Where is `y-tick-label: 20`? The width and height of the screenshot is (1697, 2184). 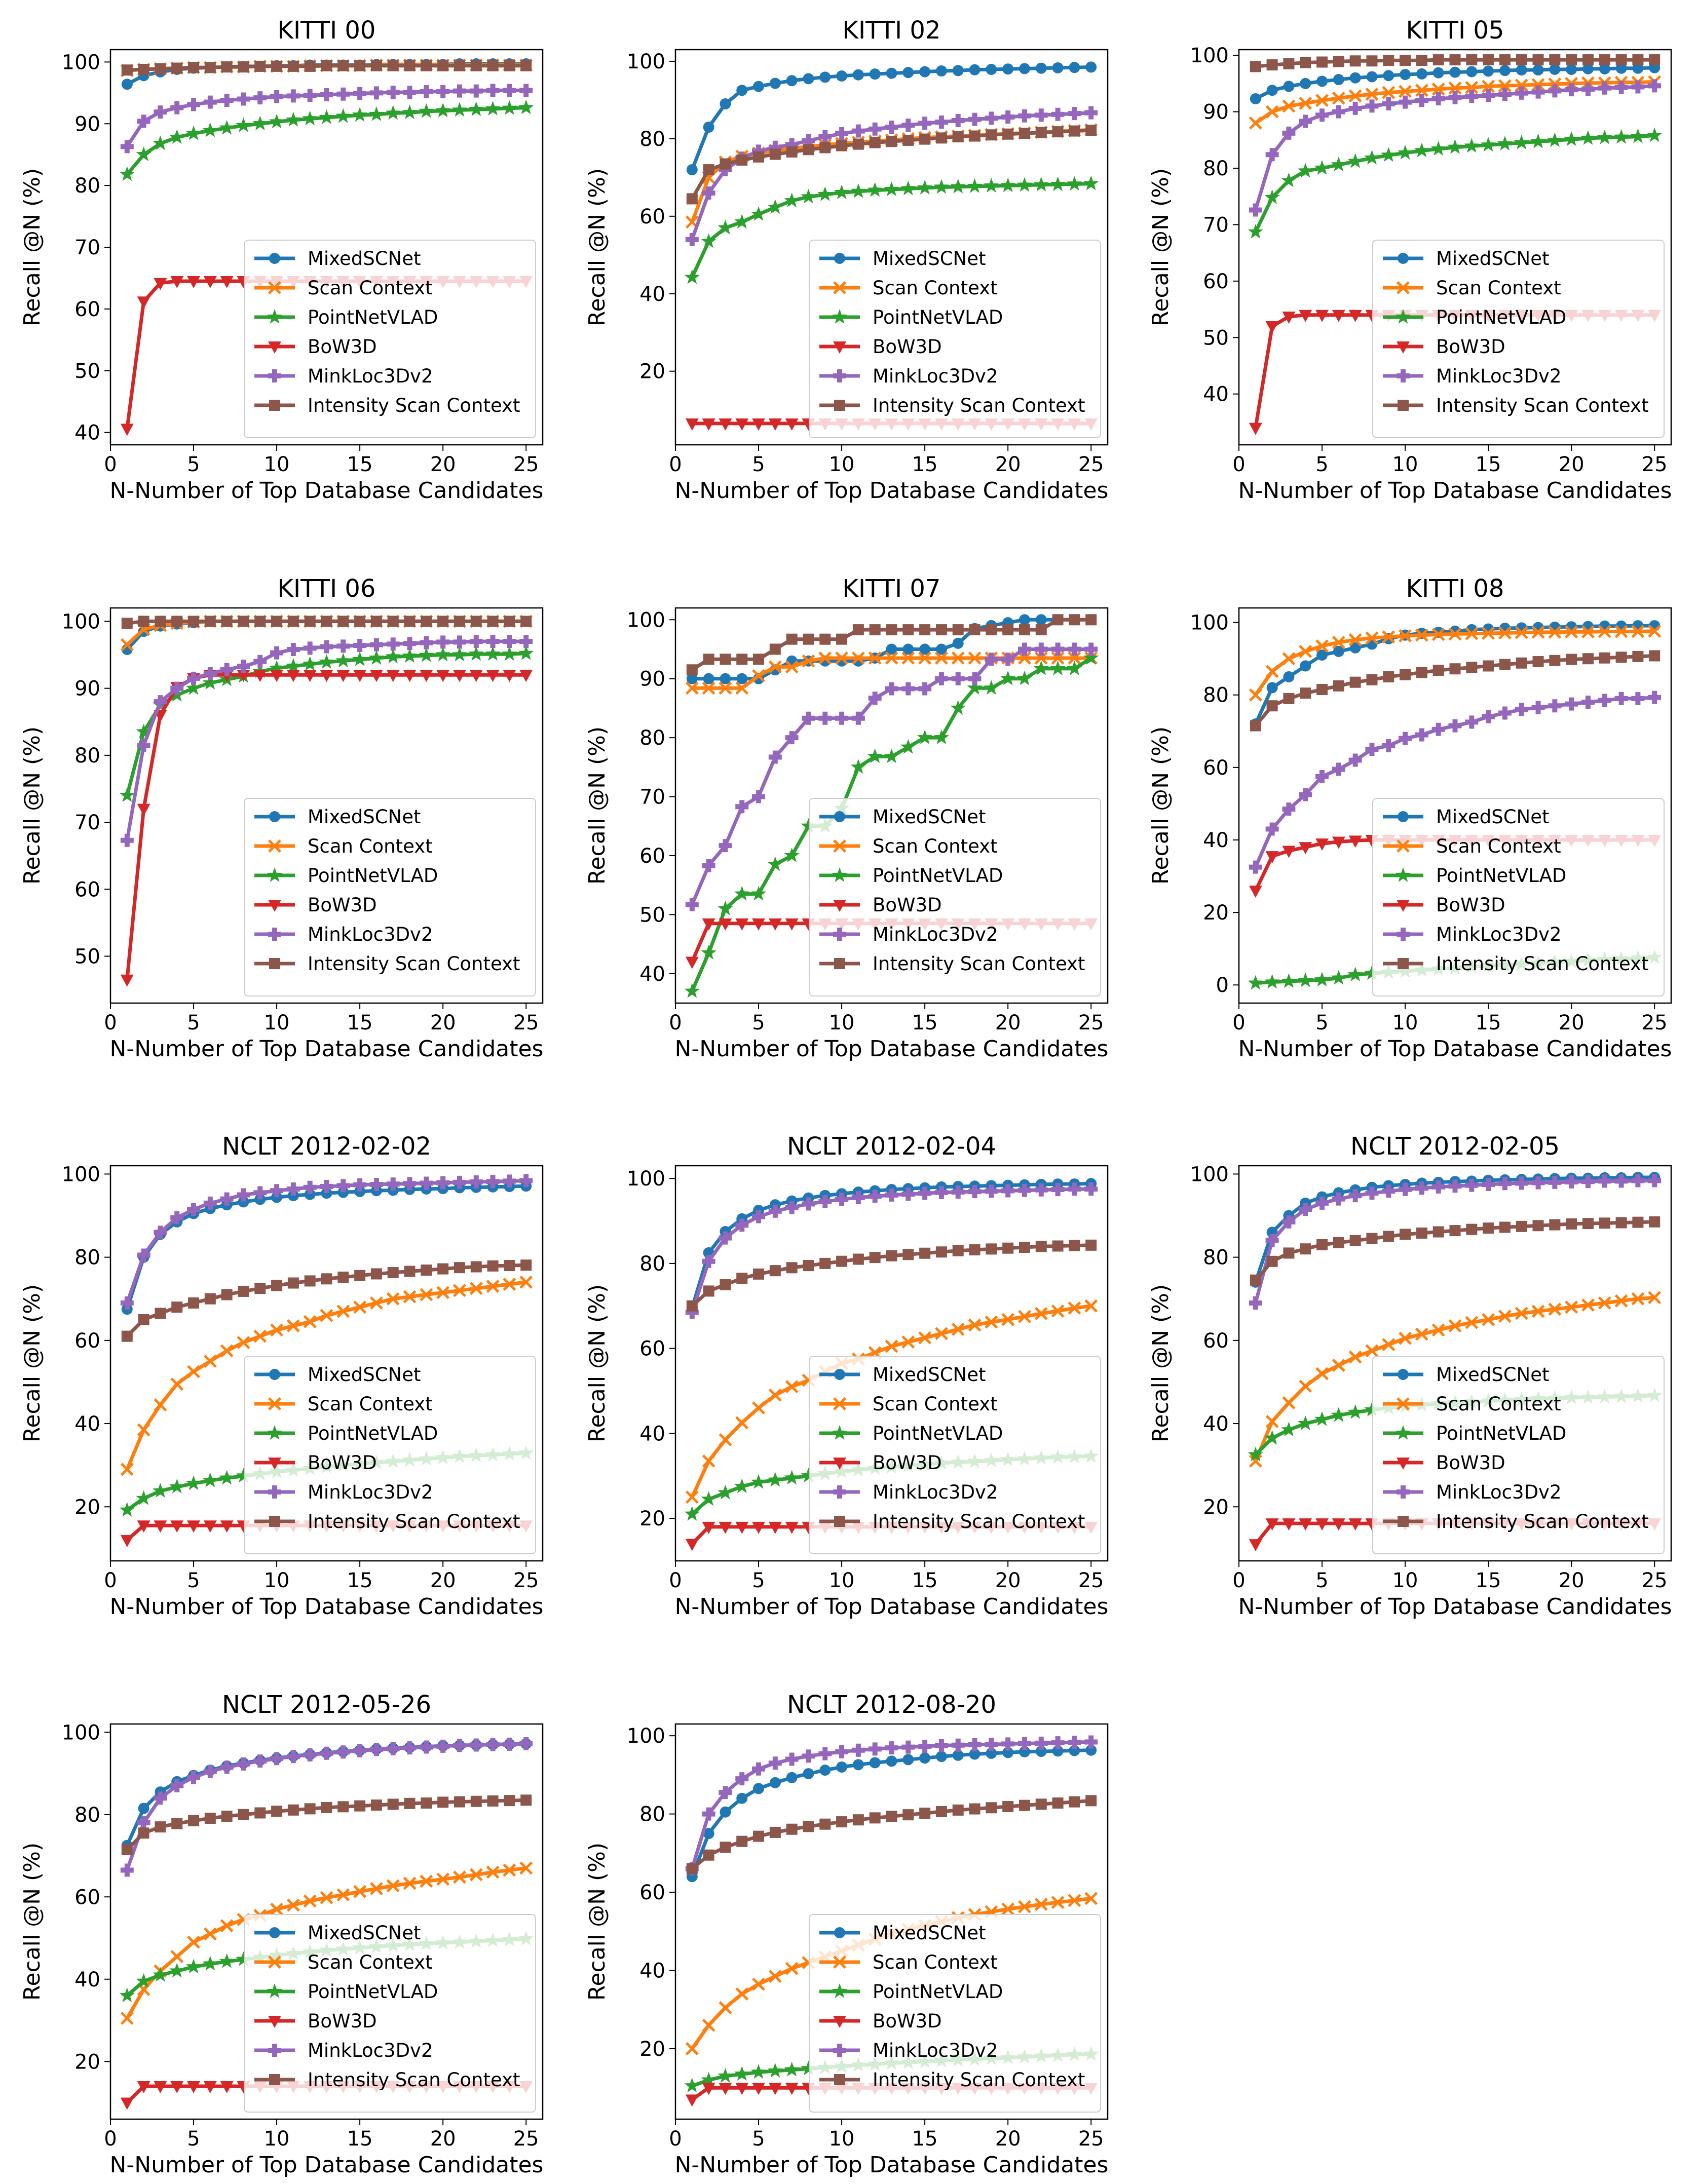
y-tick-label: 20 is located at coordinates (652, 1518).